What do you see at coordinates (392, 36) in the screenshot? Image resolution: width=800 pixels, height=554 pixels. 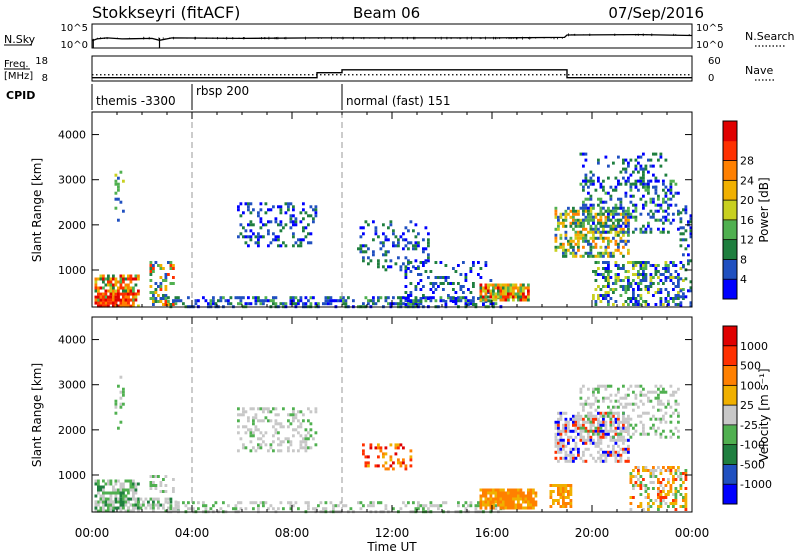 I see `noise-frame` at bounding box center [392, 36].